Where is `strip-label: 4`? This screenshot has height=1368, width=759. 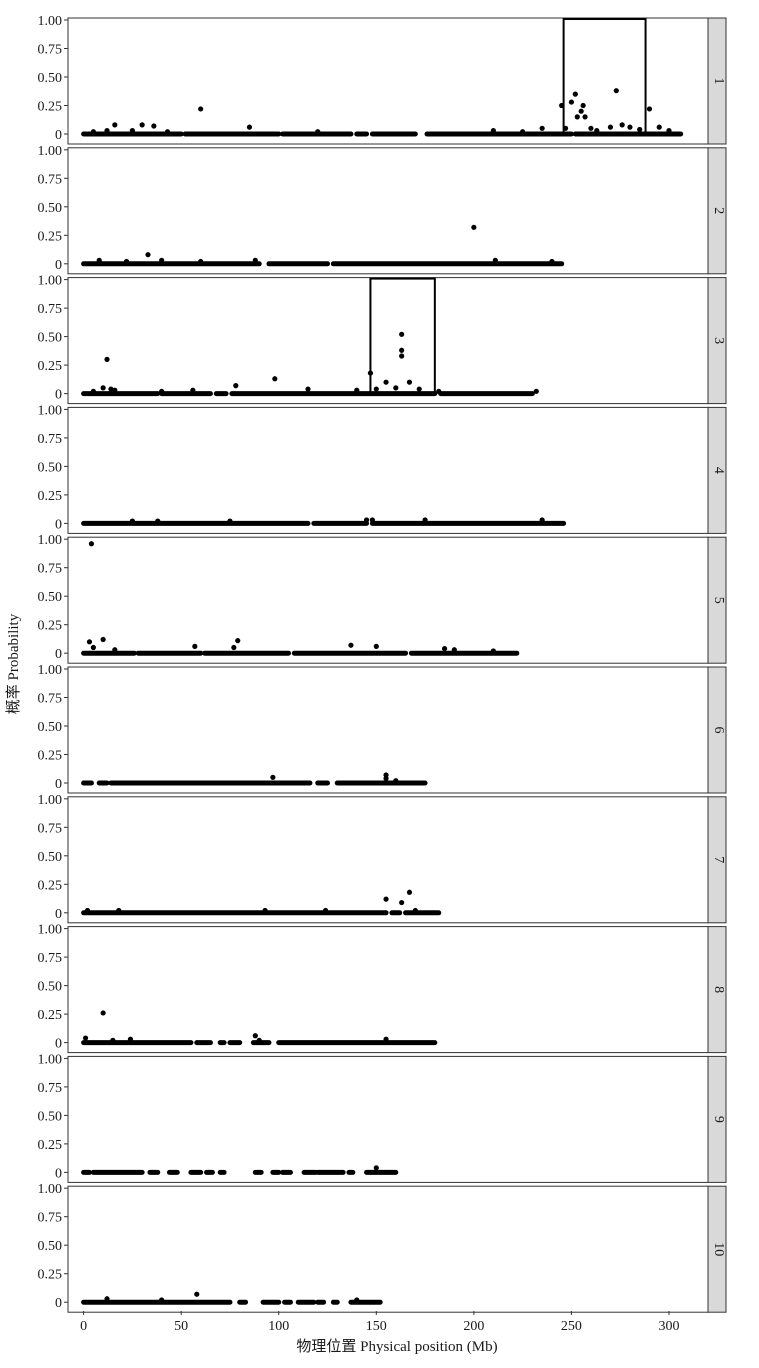 strip-label: 4 is located at coordinates (718, 470).